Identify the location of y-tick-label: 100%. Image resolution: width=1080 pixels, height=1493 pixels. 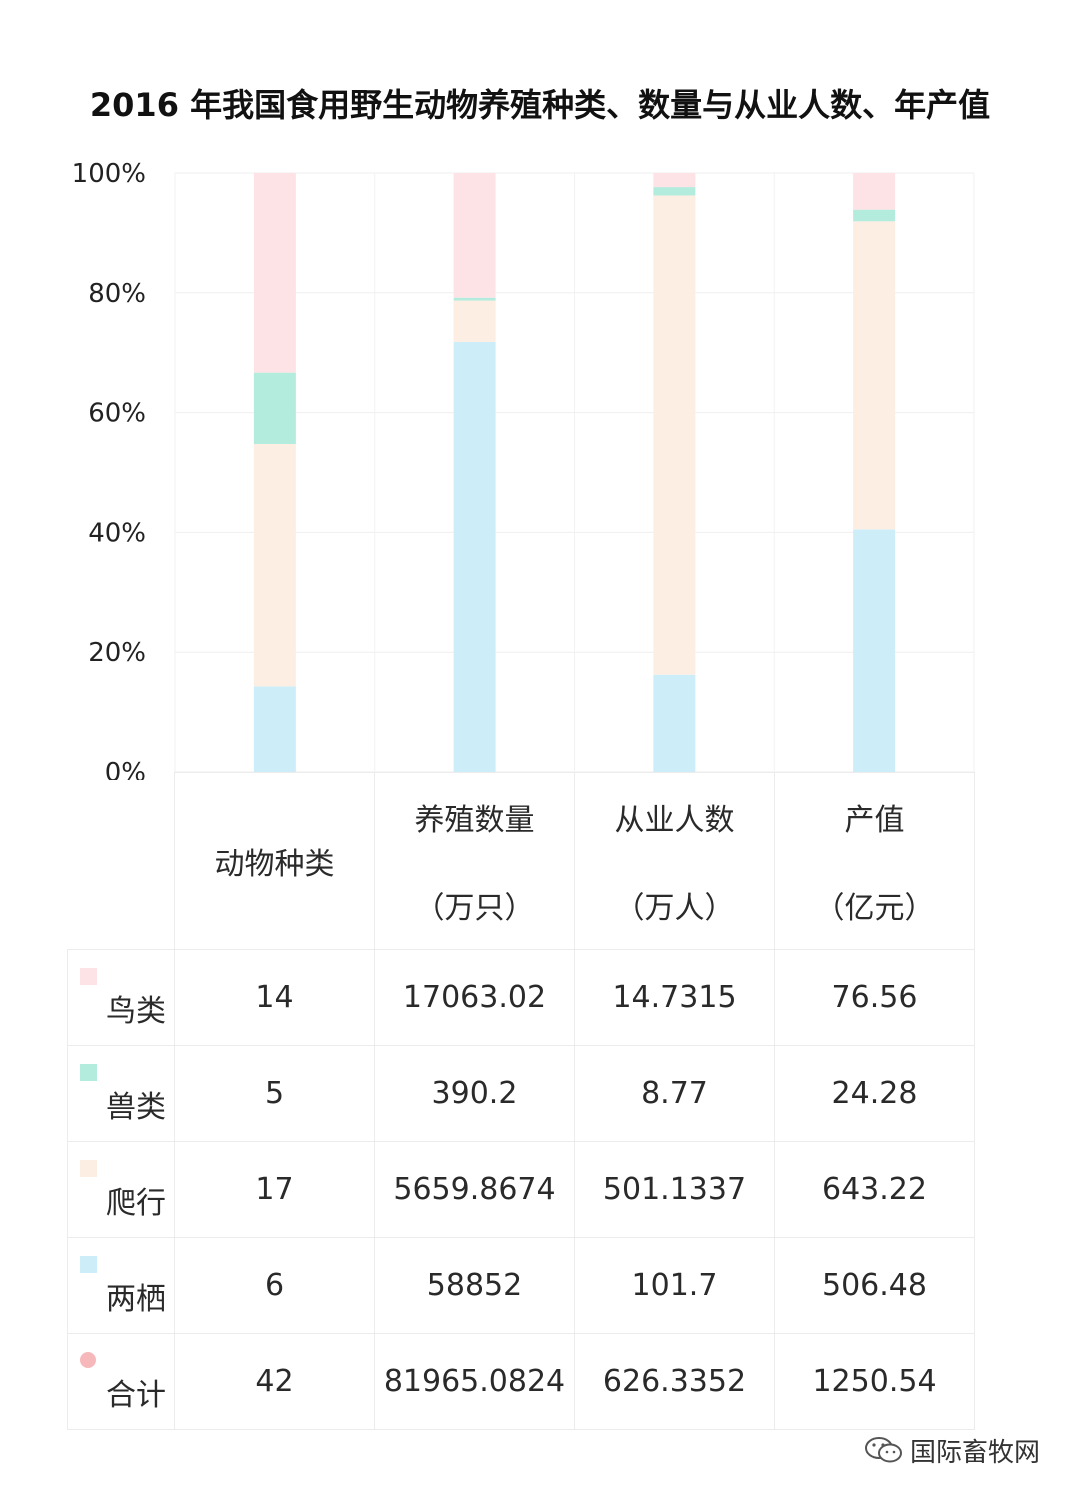
(109, 174).